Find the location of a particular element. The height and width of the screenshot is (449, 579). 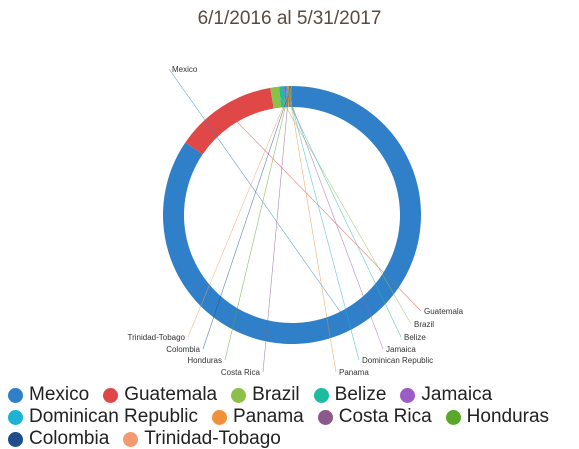

legend-swatch-honduras is located at coordinates (453, 417).